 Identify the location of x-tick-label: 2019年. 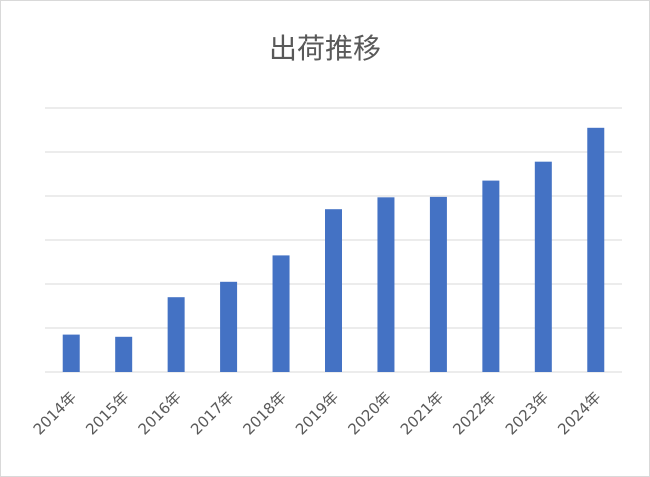
(317, 413).